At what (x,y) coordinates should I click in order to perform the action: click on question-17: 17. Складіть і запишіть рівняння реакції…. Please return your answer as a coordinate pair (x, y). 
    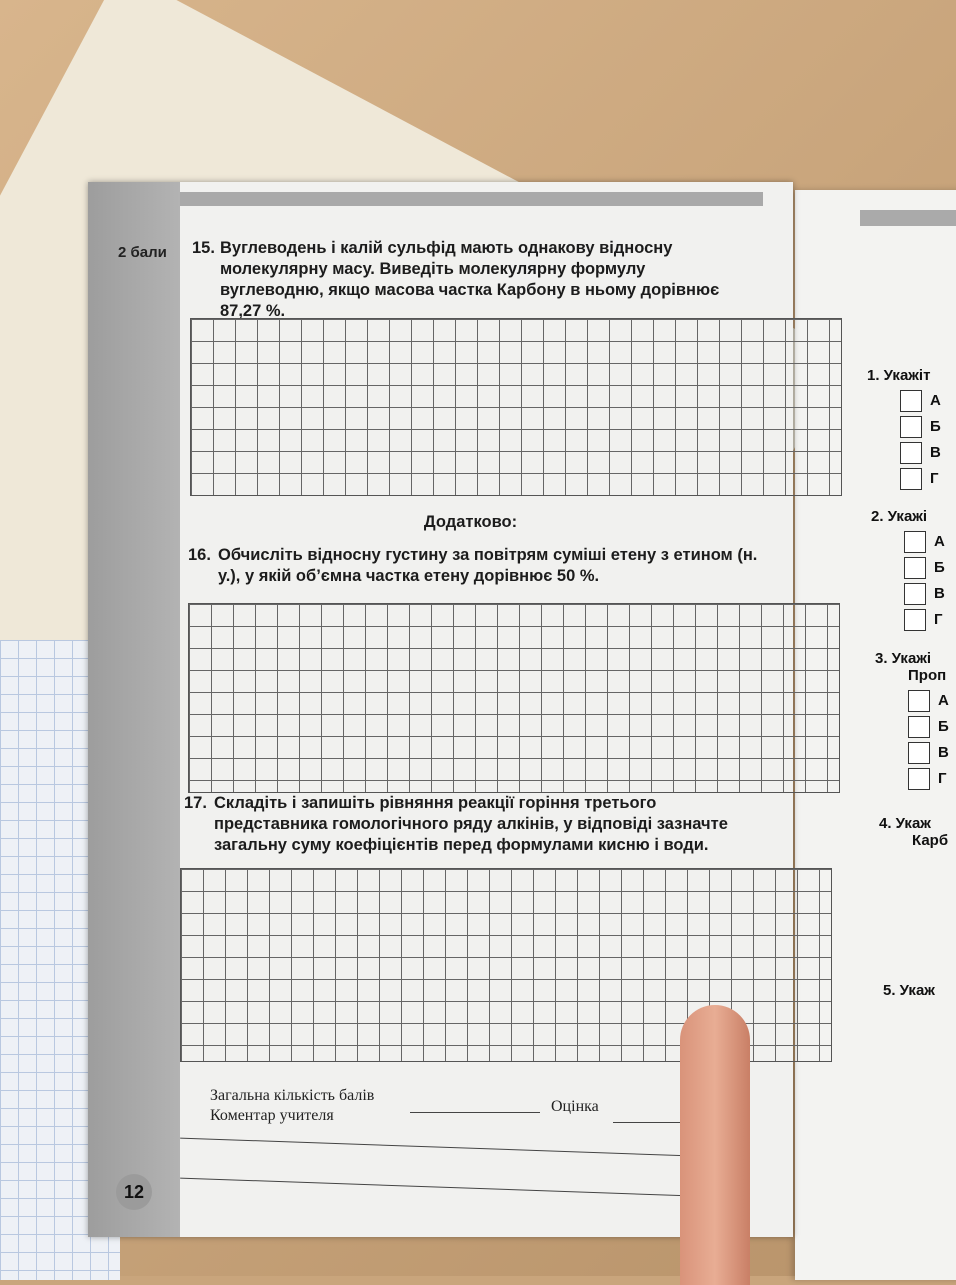
    Looking at the image, I should click on (469, 824).